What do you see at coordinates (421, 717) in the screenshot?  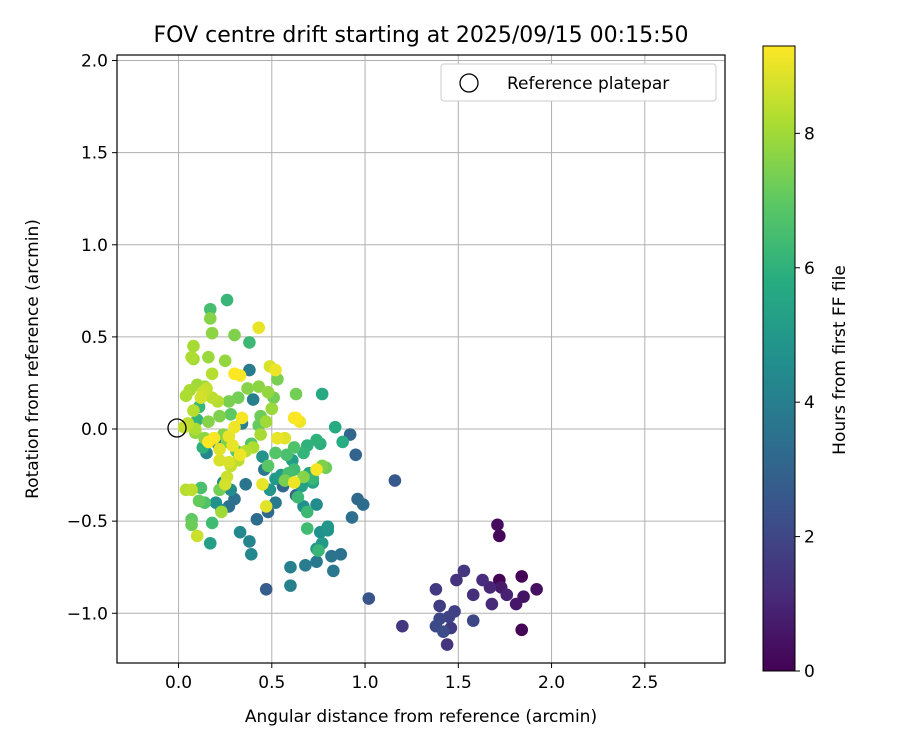 I see `x-axis-label: Angular distance from reference (arcmin)` at bounding box center [421, 717].